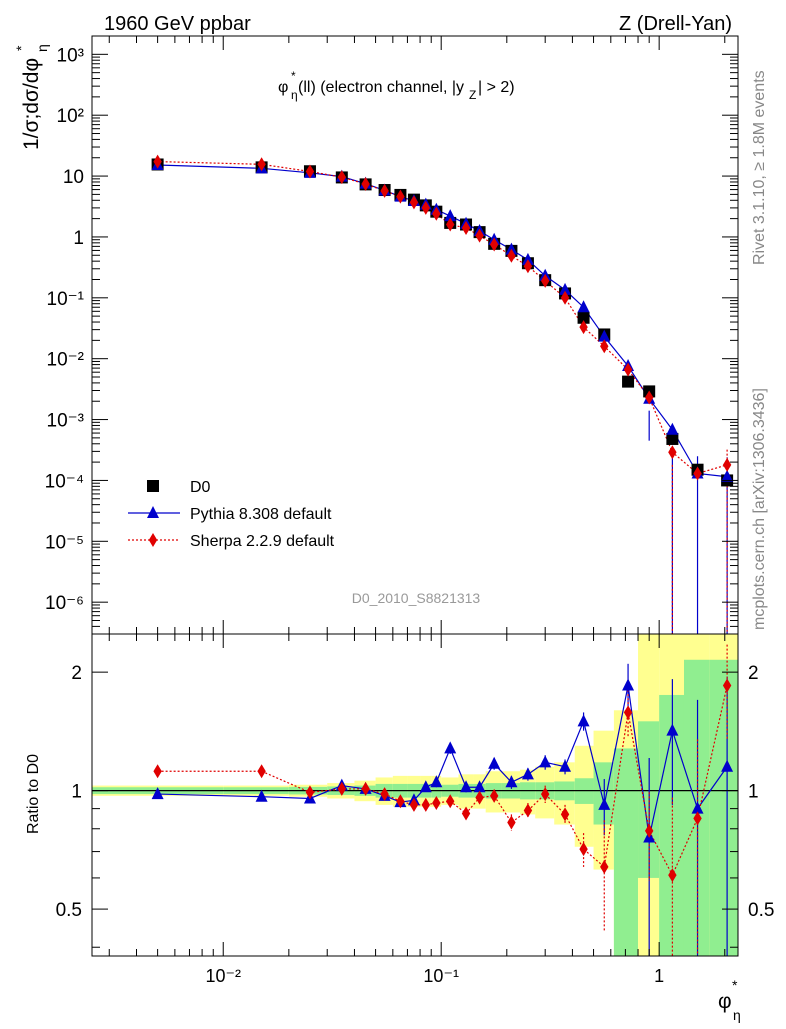  Describe the element at coordinates (33, 794) in the screenshot. I see `y-axis-label-ratio: Ratio to D0` at that location.